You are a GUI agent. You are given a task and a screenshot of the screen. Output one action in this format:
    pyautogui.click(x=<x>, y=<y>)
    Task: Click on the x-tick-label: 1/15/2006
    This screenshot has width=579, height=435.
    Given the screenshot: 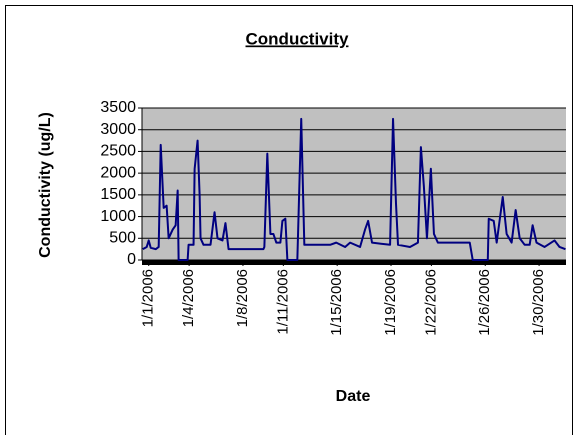 What is the action you would take?
    pyautogui.click(x=336, y=302)
    